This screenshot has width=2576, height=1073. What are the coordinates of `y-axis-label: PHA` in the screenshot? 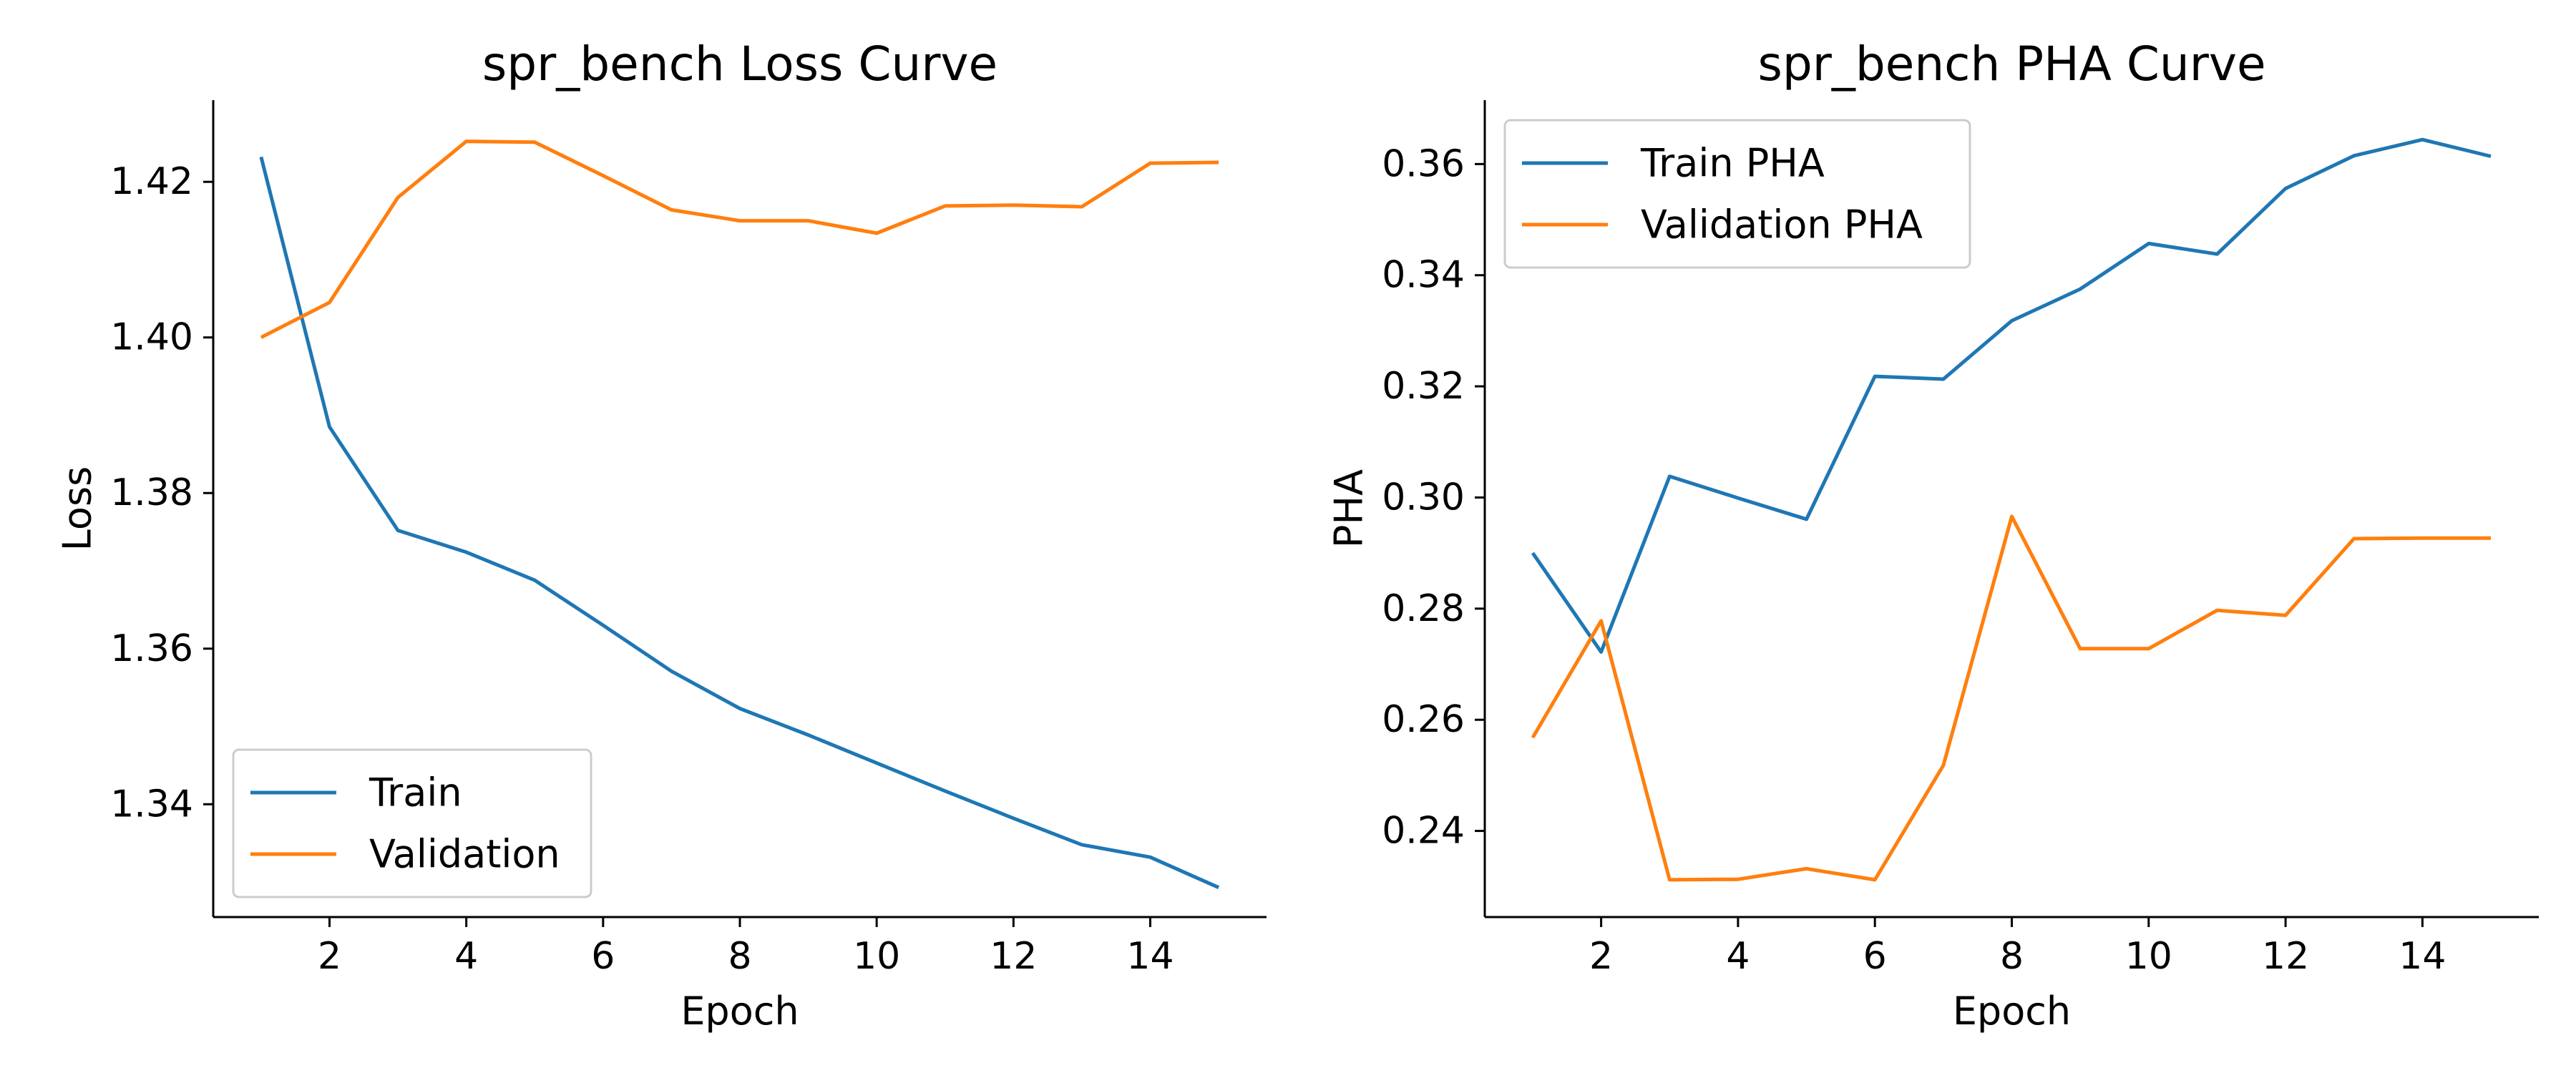 It's located at (1349, 508).